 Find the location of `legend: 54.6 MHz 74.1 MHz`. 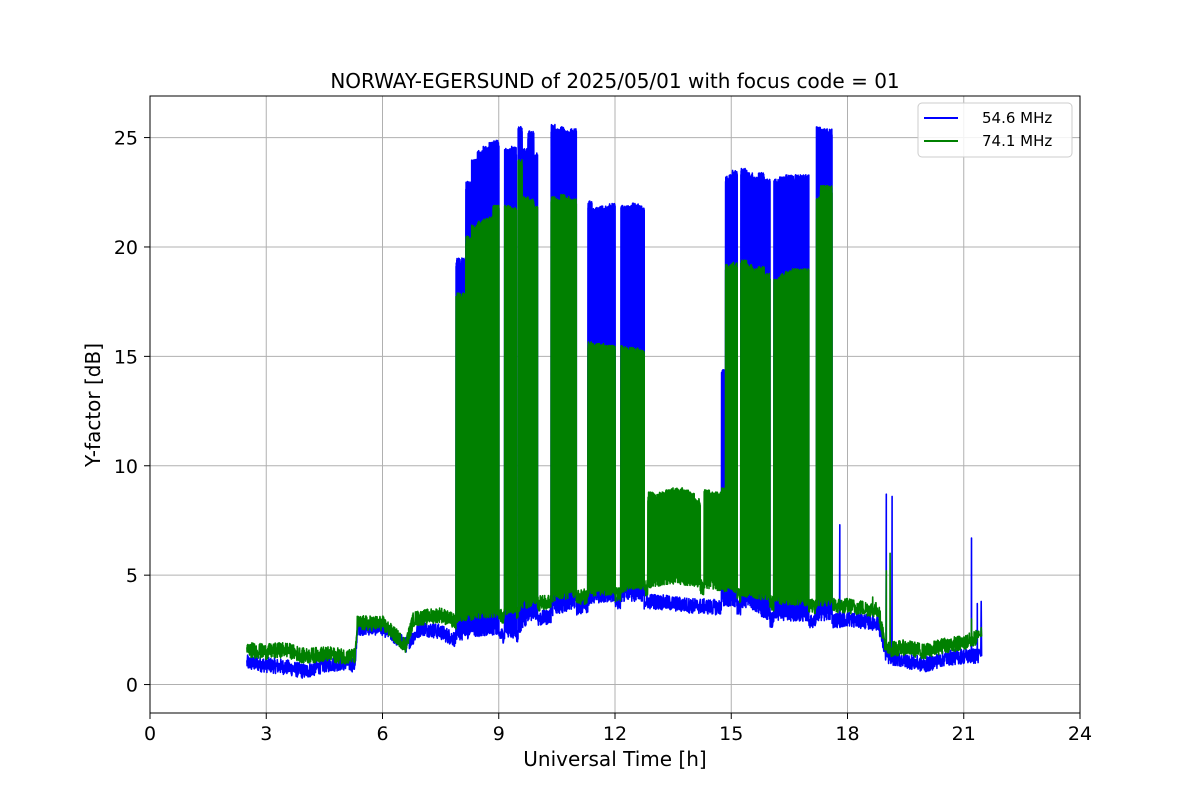

legend: 54.6 MHz 74.1 MHz is located at coordinates (995, 130).